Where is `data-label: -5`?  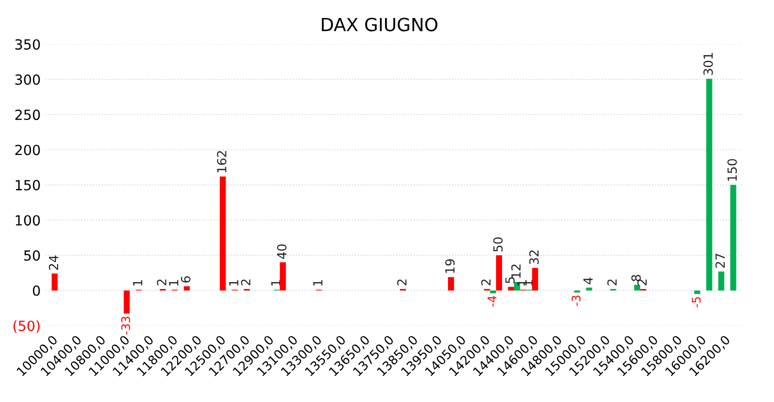 data-label: -5 is located at coordinates (696, 302).